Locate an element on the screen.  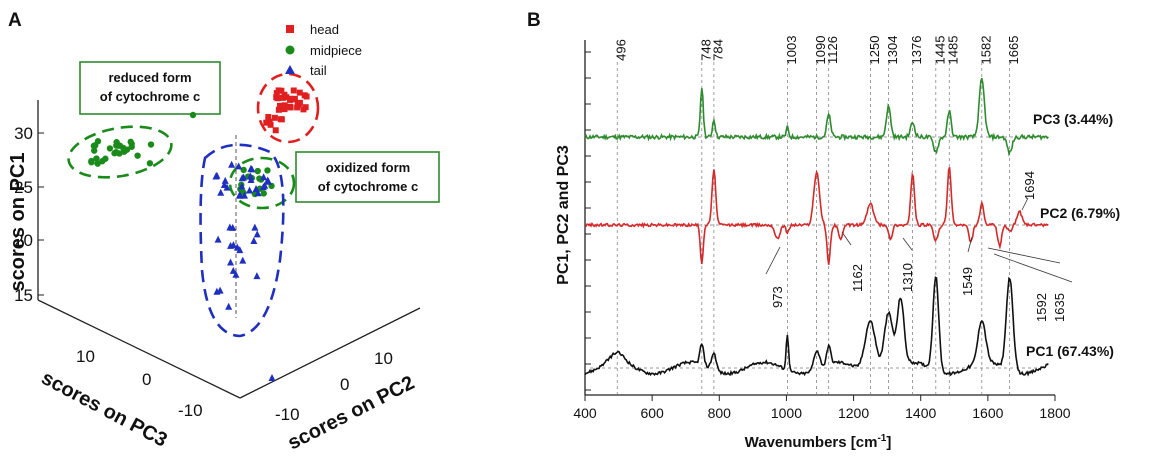
cluster-ellipse-reduced is located at coordinates (120, 152).